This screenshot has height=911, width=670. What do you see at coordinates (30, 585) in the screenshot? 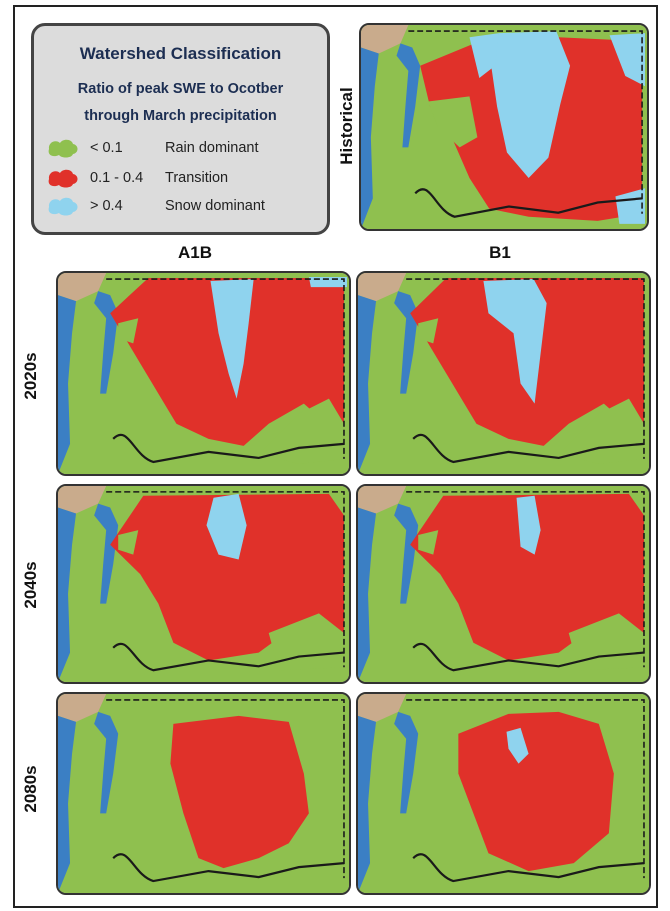
I see `row-label-2040s: 2040s` at bounding box center [30, 585].